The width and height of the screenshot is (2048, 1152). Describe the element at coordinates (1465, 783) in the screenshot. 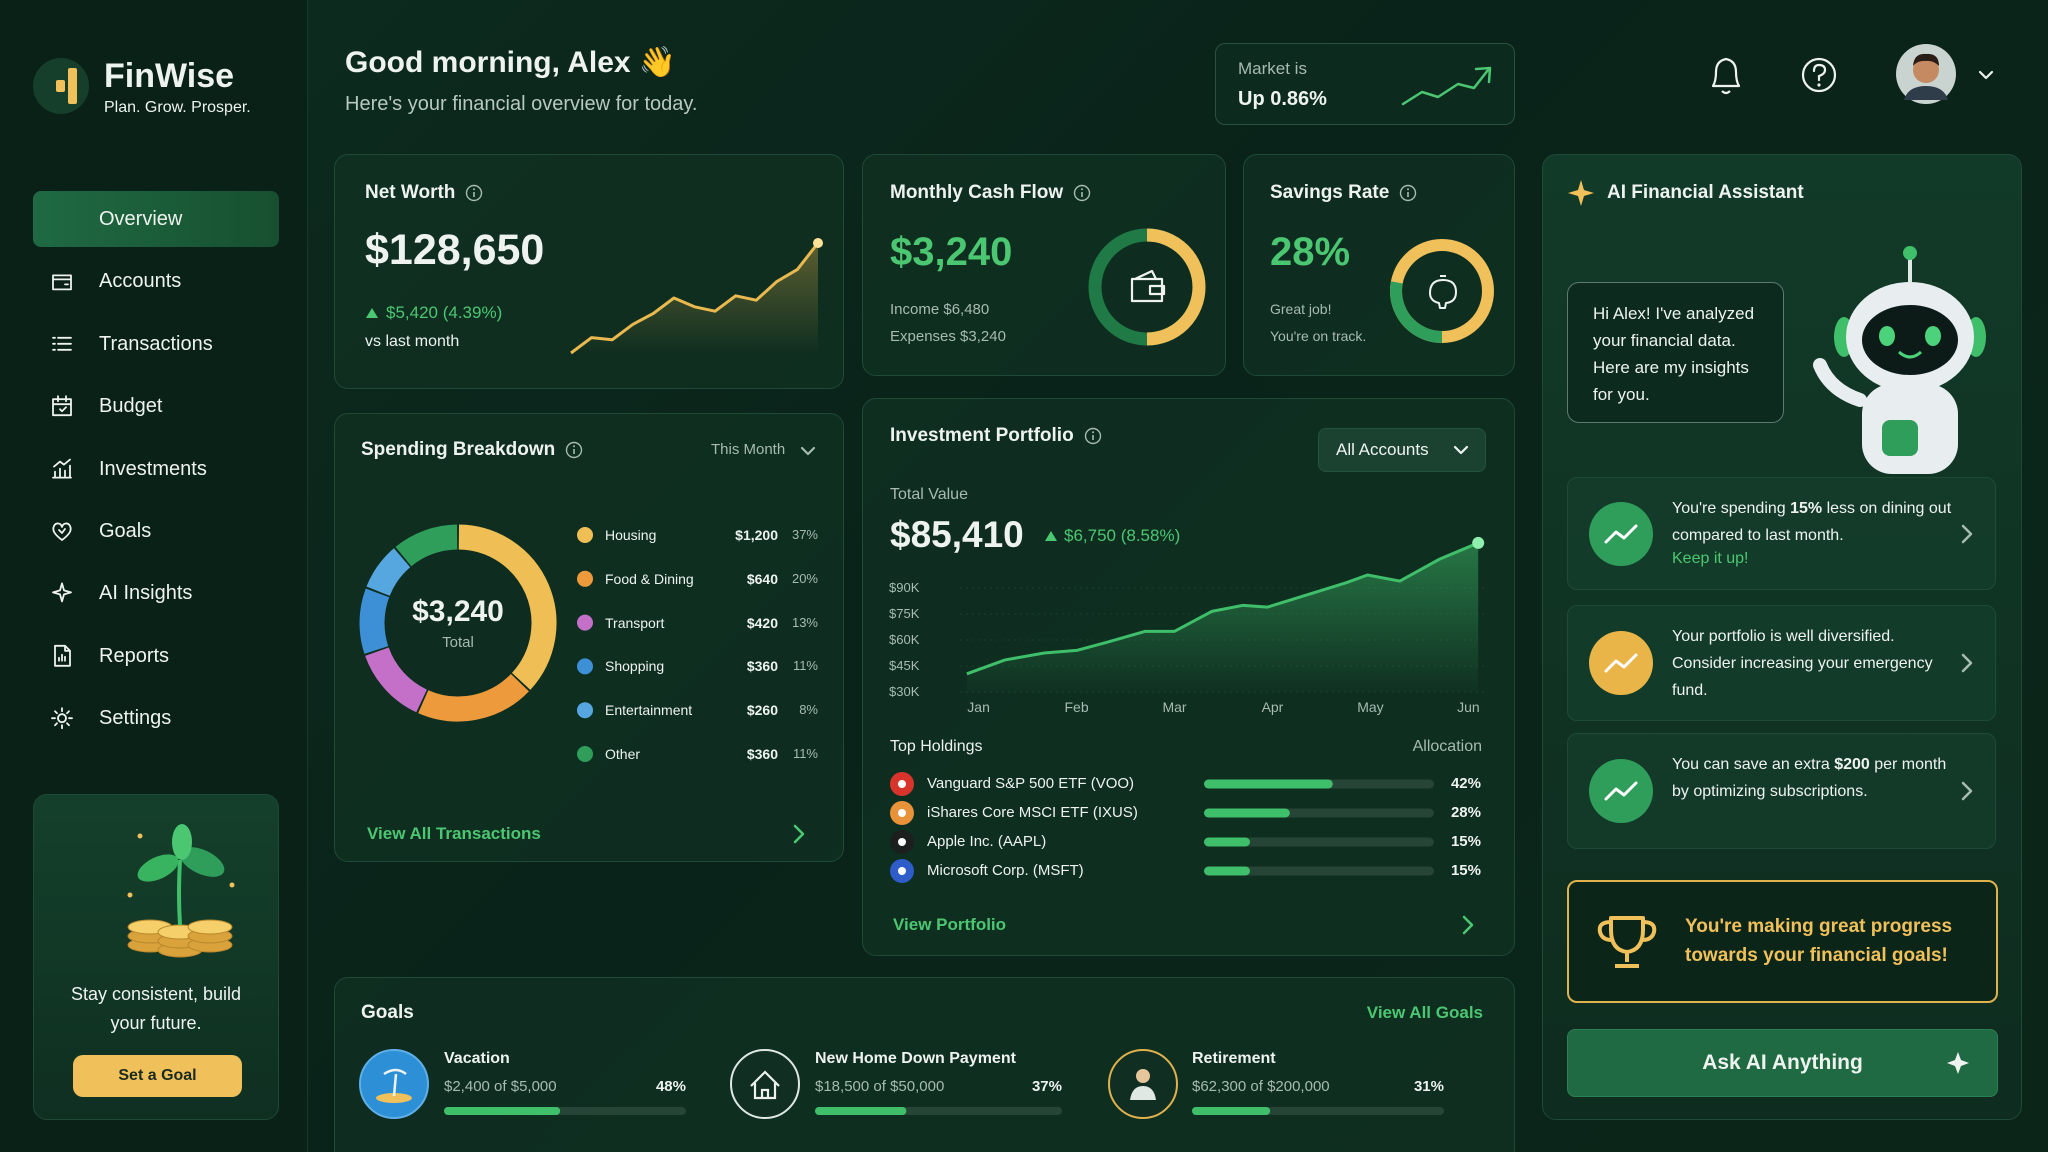

I see `allocation-value: 42%` at that location.